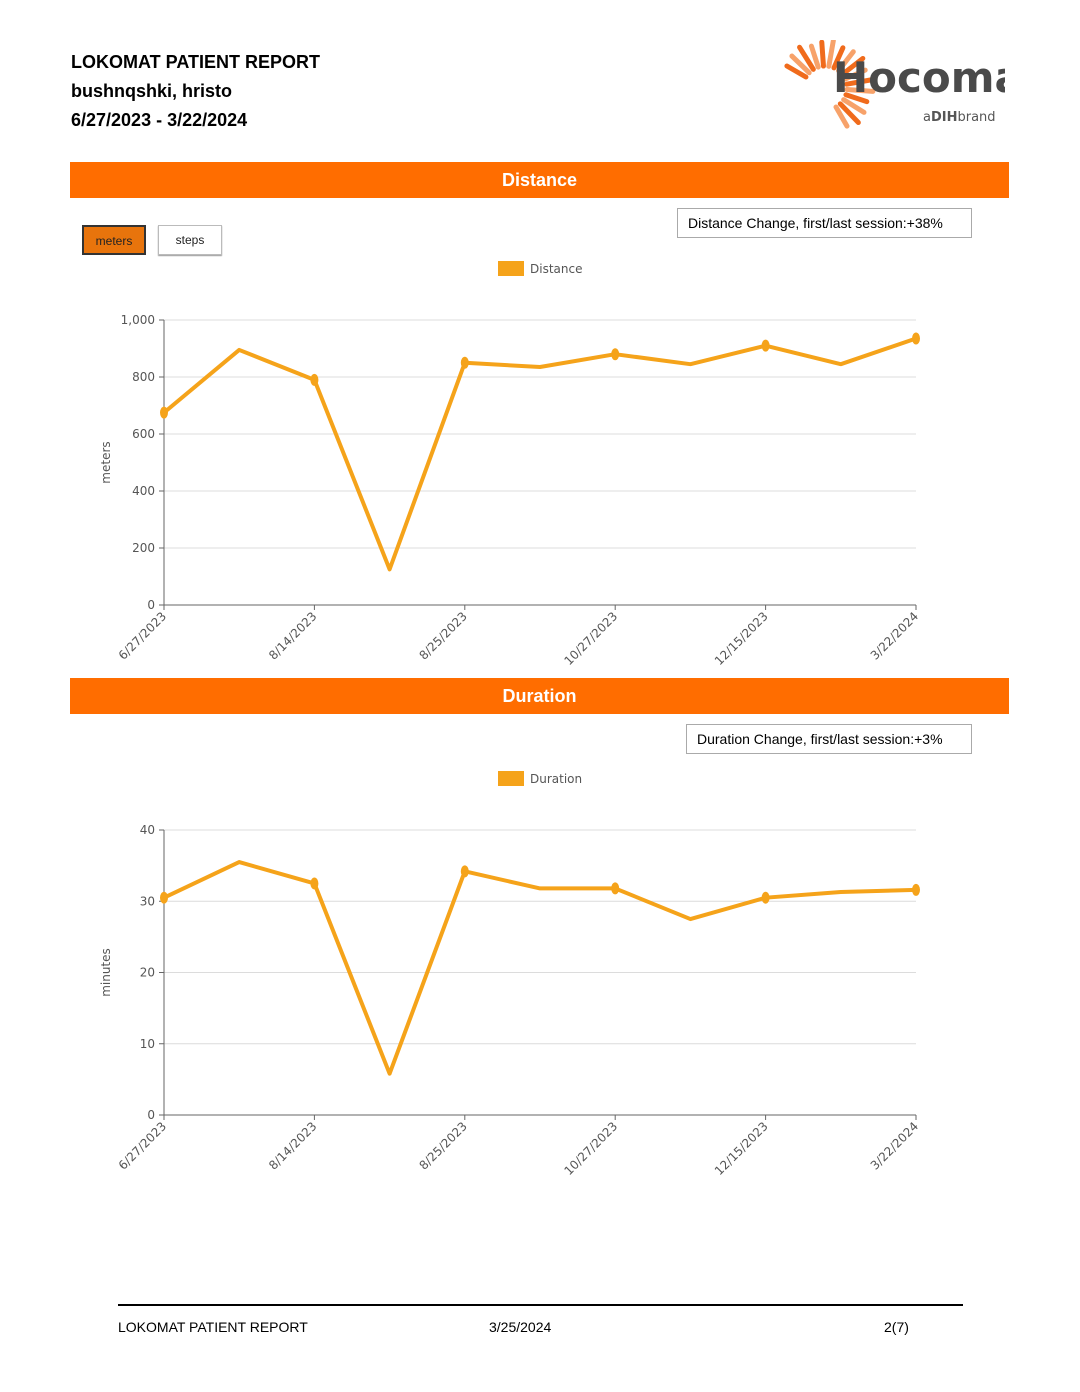 This screenshot has width=1080, height=1392. Describe the element at coordinates (152, 91) in the screenshot. I see `patient-name: bushnqshki, hristo` at that location.